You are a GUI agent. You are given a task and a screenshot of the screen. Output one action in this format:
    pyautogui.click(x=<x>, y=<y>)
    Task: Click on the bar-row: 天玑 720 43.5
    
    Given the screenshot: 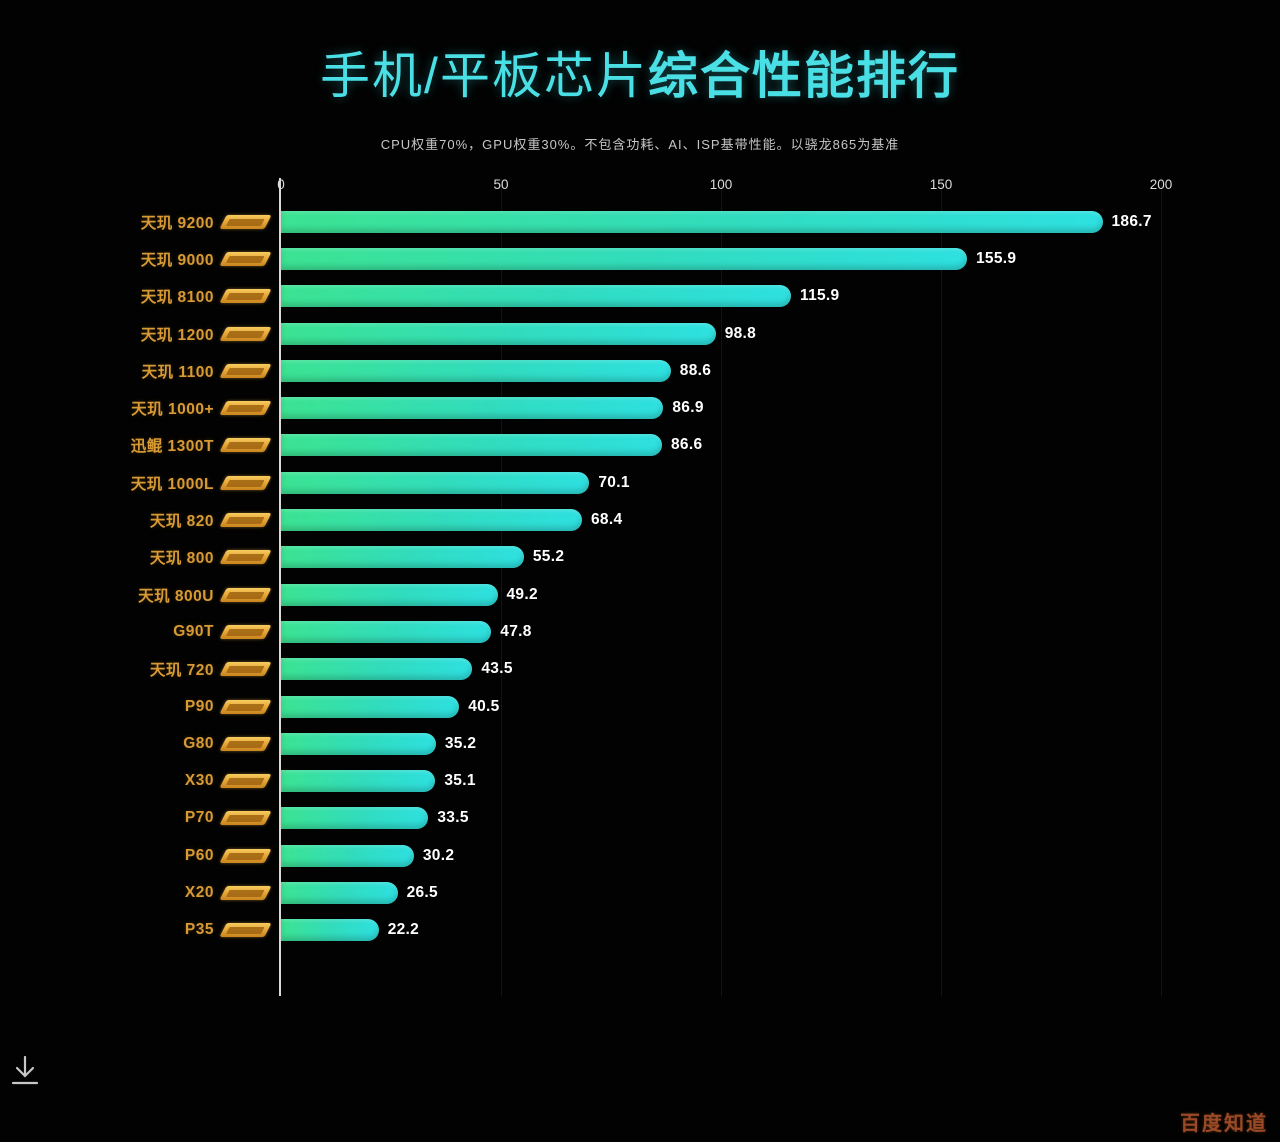 What is the action you would take?
    pyautogui.click(x=640, y=669)
    